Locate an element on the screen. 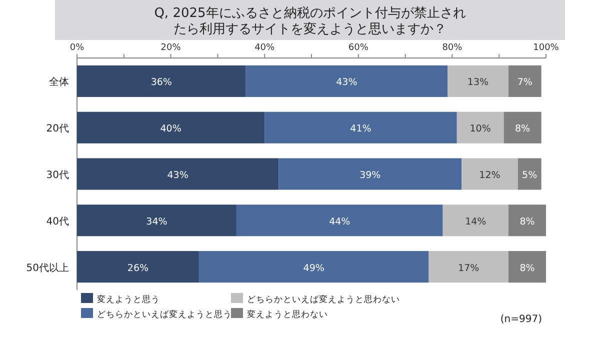 The height and width of the screenshot is (338, 600). data-label: 36% is located at coordinates (161, 82).